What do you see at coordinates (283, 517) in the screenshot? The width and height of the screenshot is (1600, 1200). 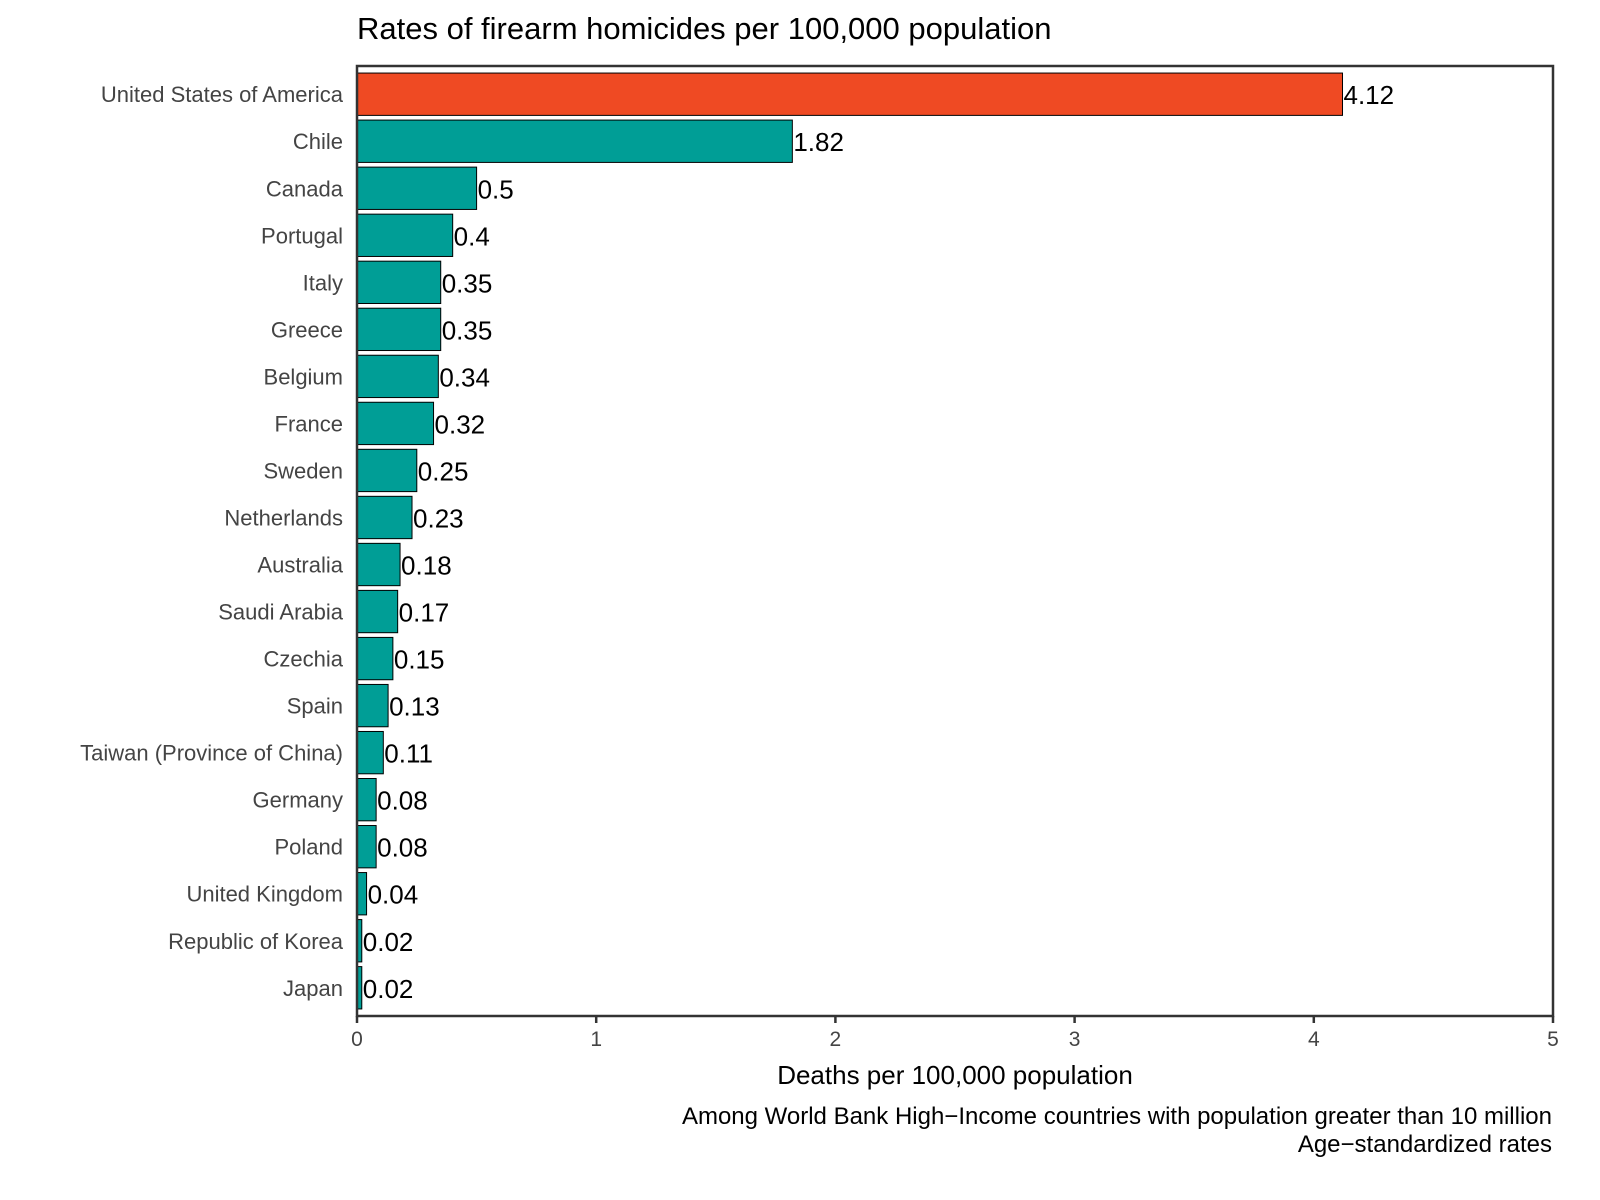 I see `category-label: Netherlands` at bounding box center [283, 517].